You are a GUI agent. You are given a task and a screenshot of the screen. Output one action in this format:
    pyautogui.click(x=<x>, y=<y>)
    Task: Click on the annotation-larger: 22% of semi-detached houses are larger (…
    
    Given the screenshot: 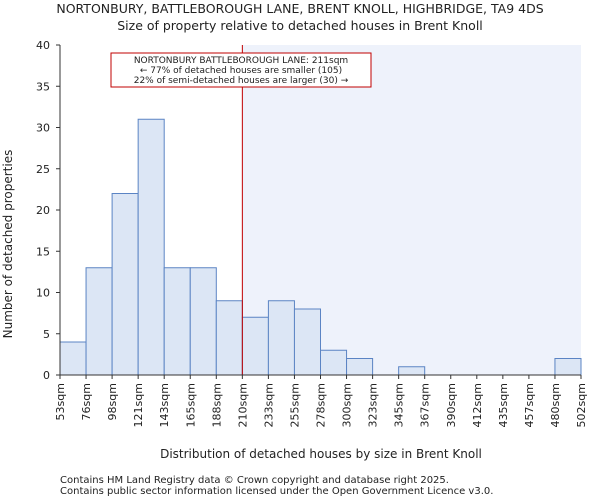 What is the action you would take?
    pyautogui.click(x=241, y=81)
    